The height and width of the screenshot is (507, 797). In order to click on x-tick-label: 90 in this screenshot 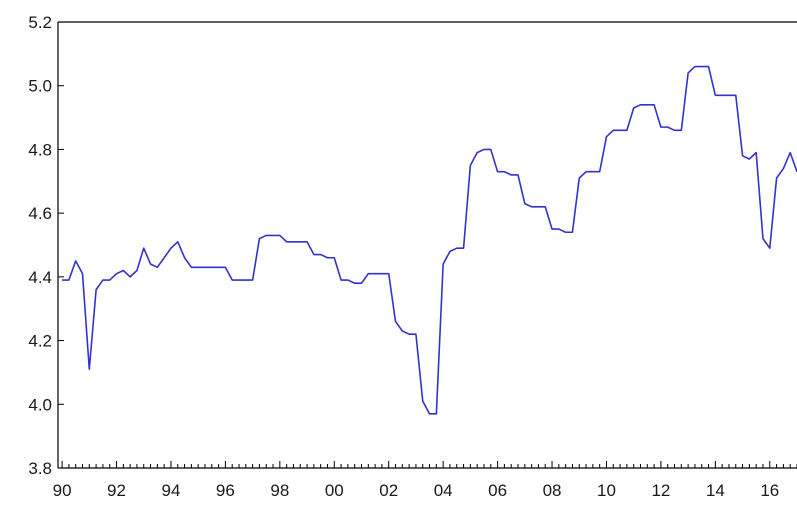, I will do `click(62, 490)`.